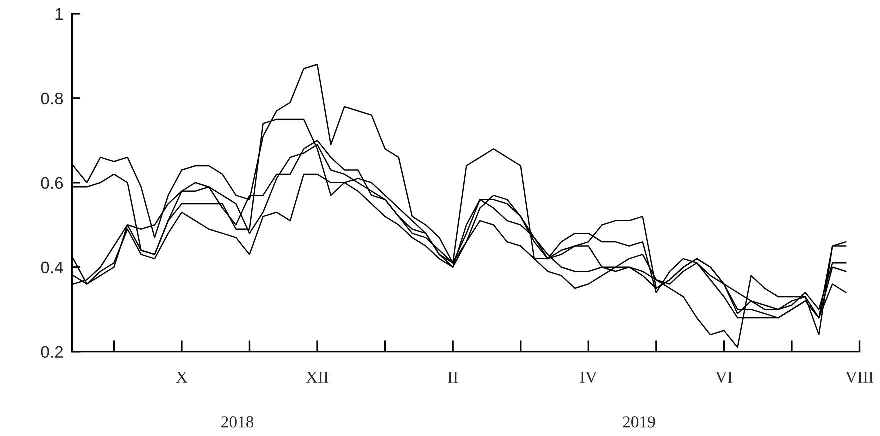 The width and height of the screenshot is (880, 436). Describe the element at coordinates (60, 14) in the screenshot. I see `y-tick-label: 1` at that location.